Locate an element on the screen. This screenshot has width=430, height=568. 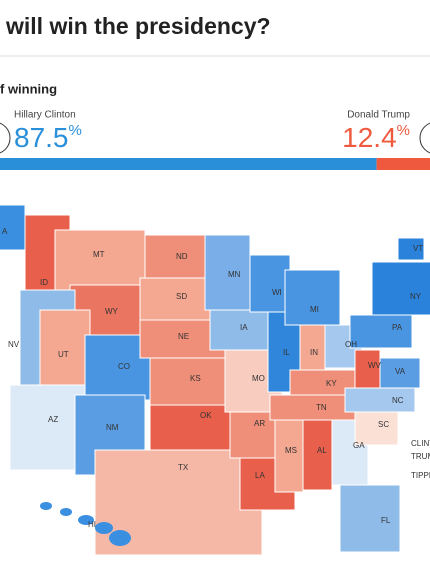
state-label: ND is located at coordinates (182, 256).